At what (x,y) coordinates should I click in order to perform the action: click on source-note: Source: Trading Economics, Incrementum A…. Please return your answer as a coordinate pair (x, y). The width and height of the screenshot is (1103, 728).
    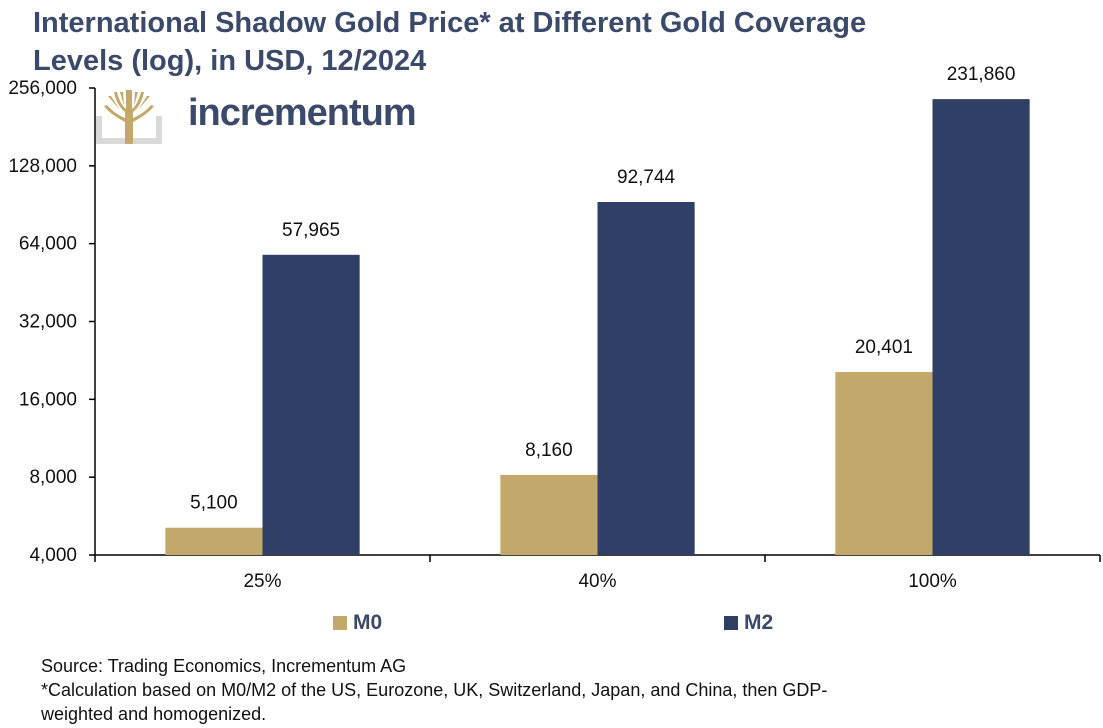
    Looking at the image, I should click on (224, 666).